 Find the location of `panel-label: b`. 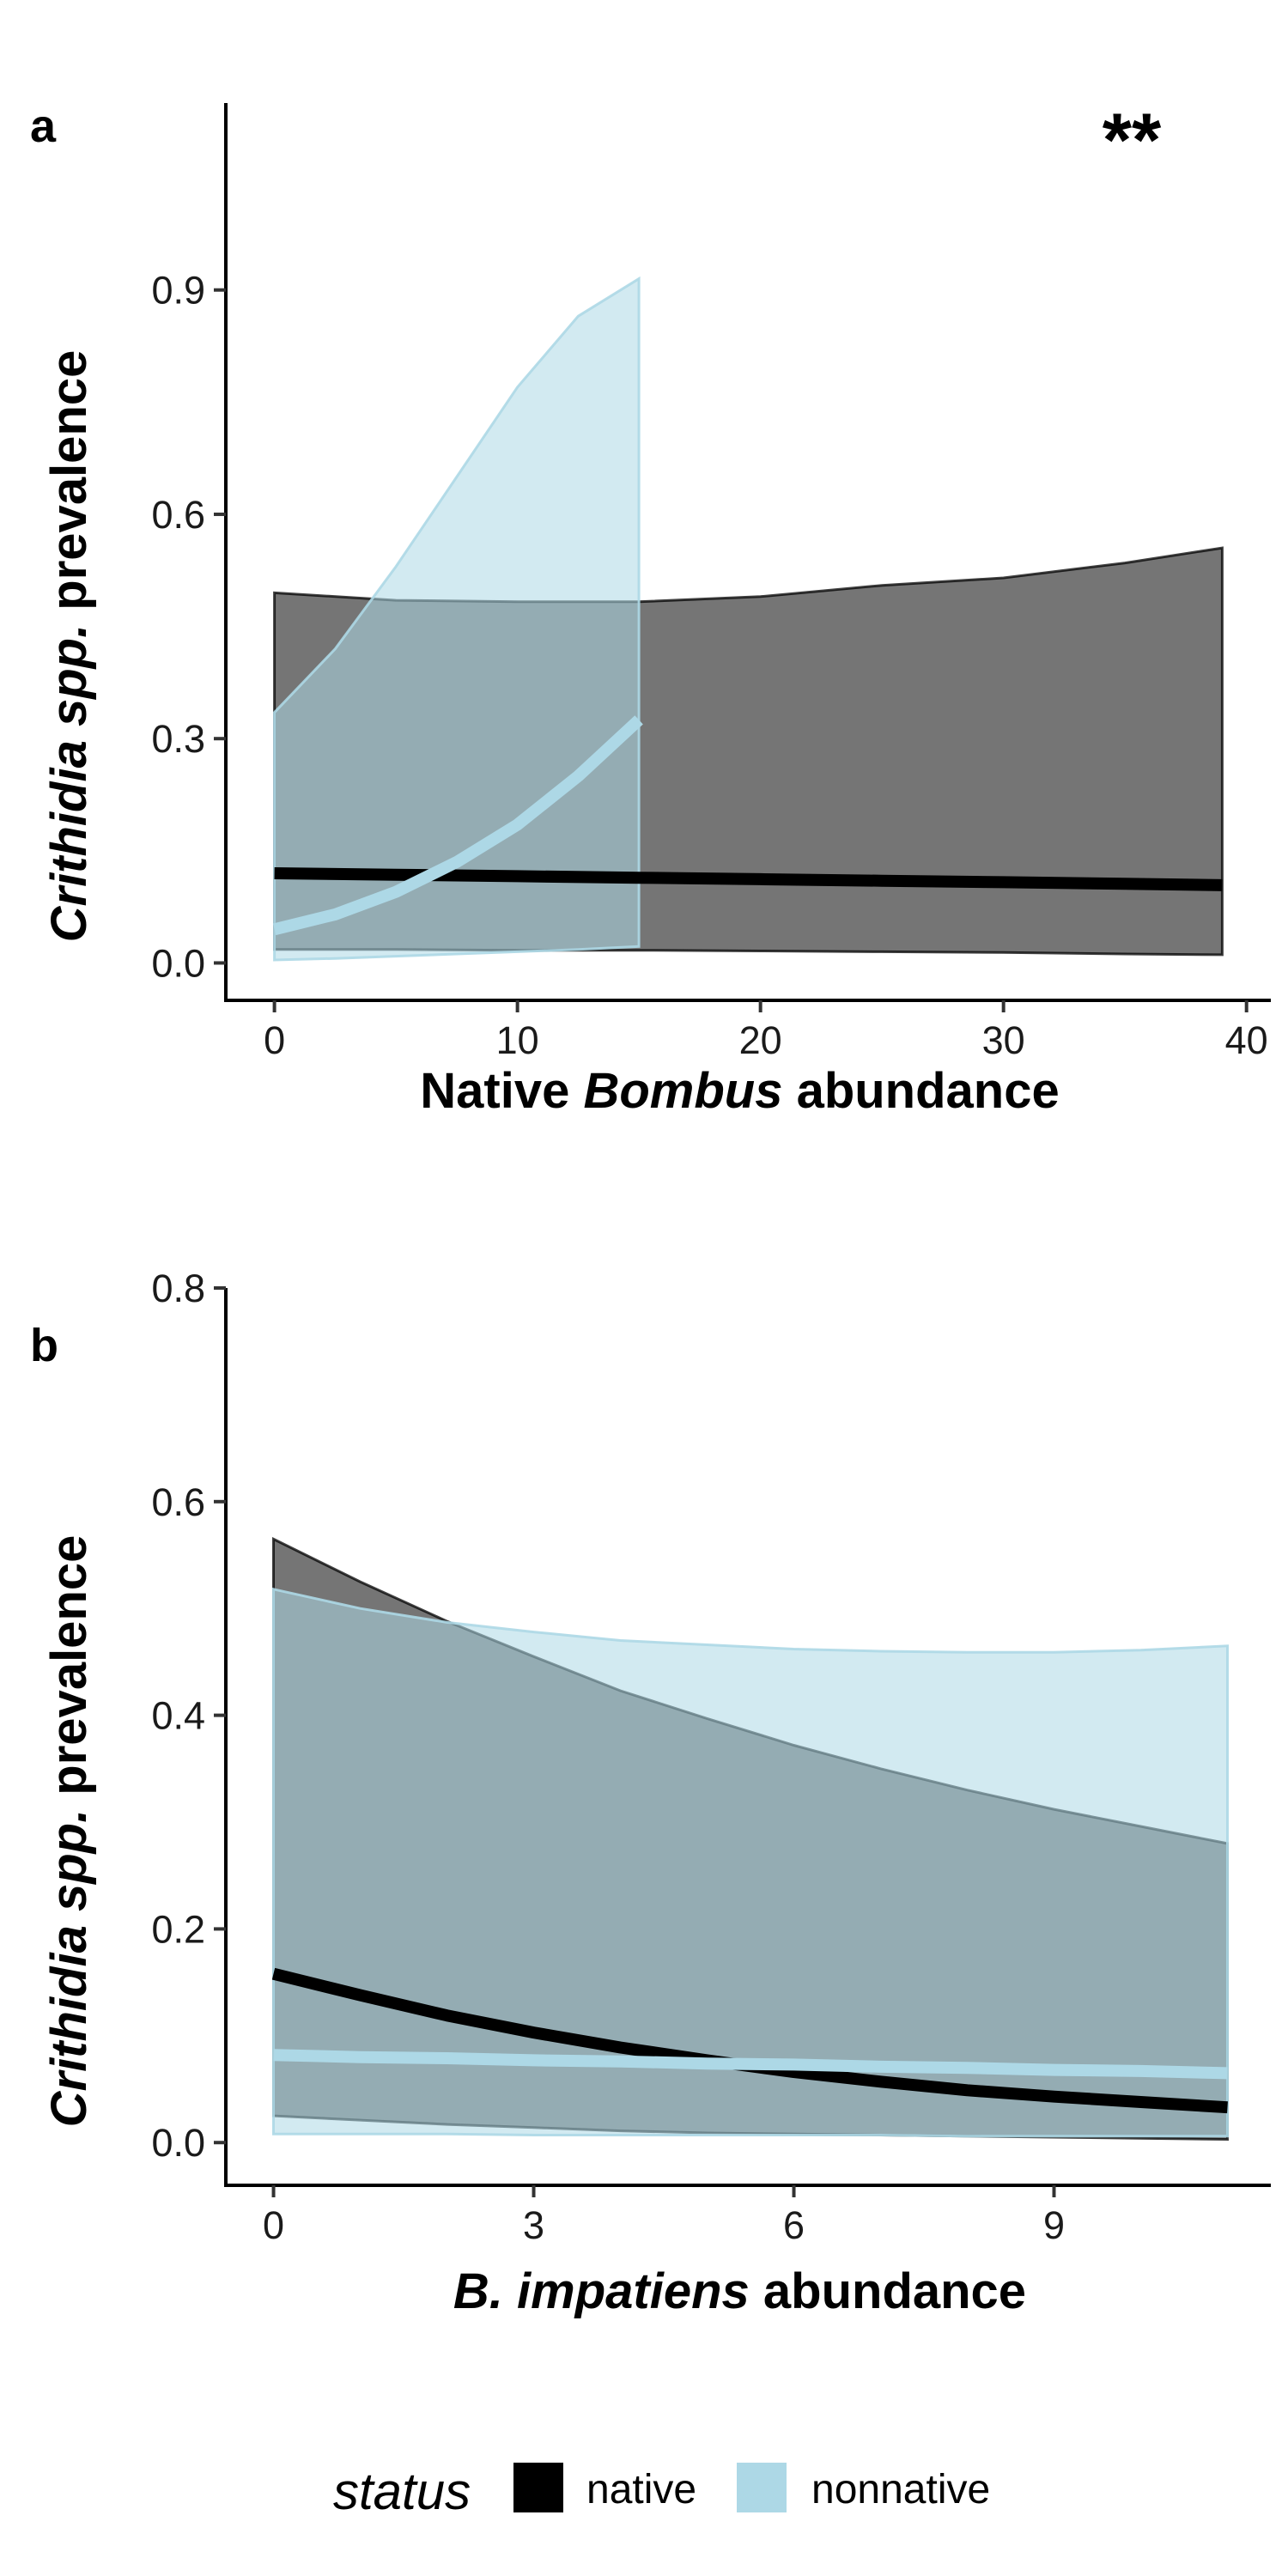

panel-label: b is located at coordinates (44, 1345).